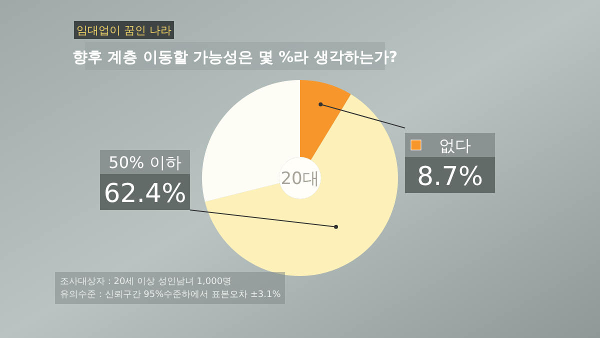 The image size is (600, 338). I want to click on text: 20대, so click(300, 179).